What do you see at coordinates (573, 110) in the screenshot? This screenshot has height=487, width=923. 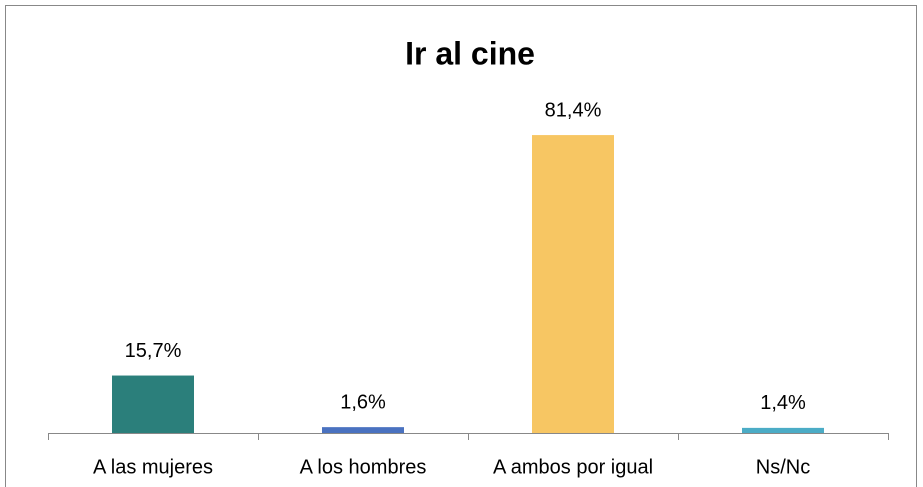 I see `value-label: 81,4%` at bounding box center [573, 110].